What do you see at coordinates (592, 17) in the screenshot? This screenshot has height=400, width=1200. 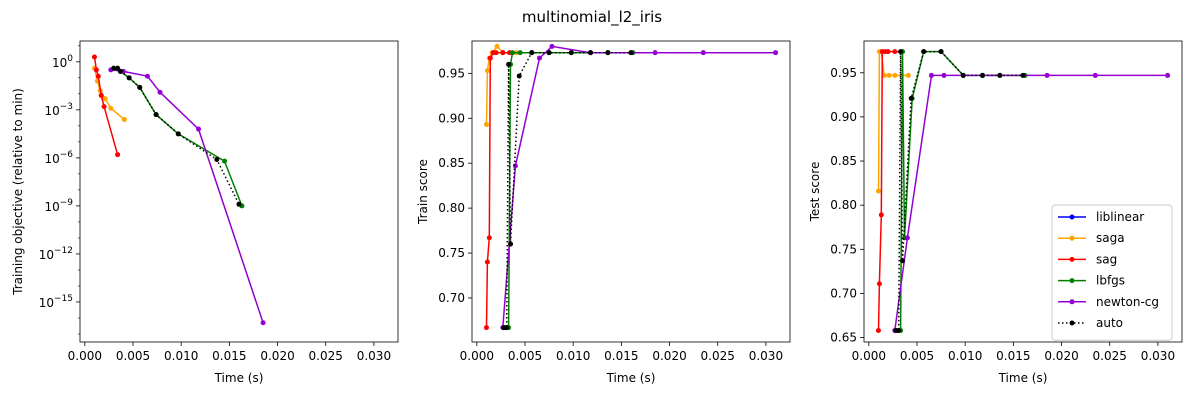 I see `figure-title: multinomial_l2_iris` at bounding box center [592, 17].